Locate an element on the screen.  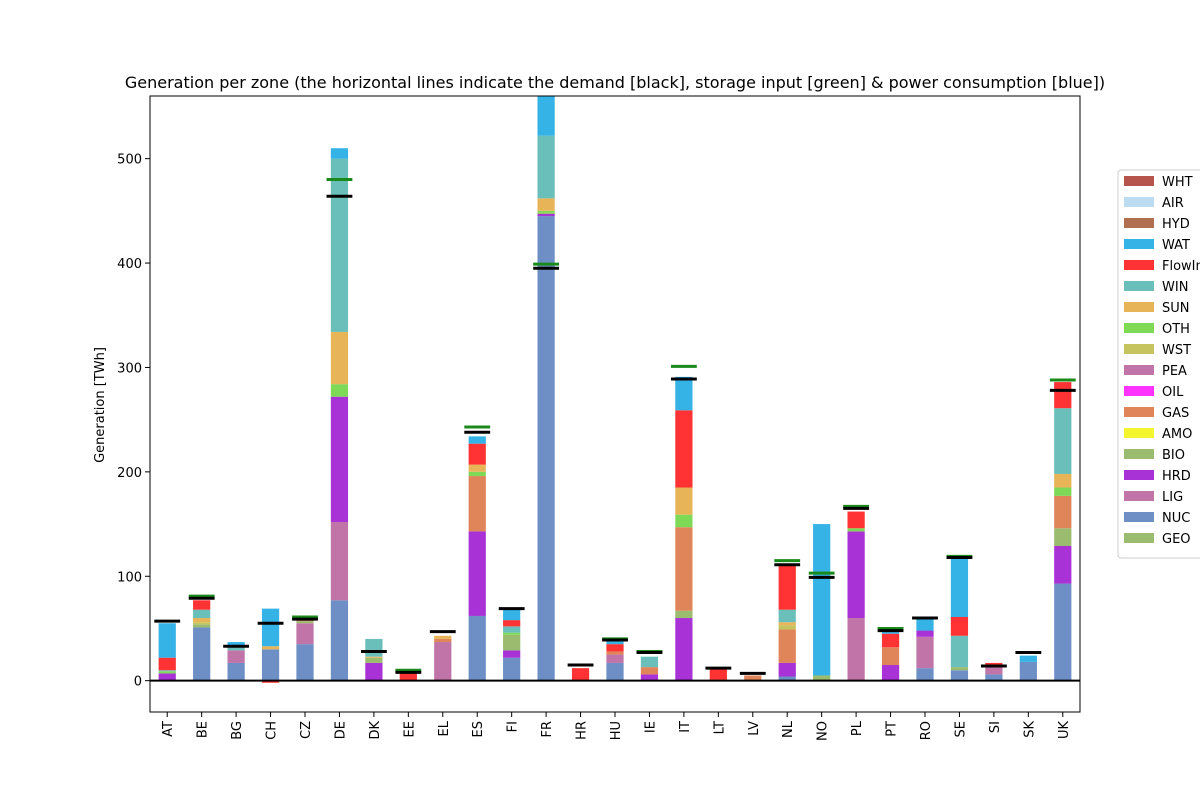
bar-segment-BE-BIO is located at coordinates (202, 626).